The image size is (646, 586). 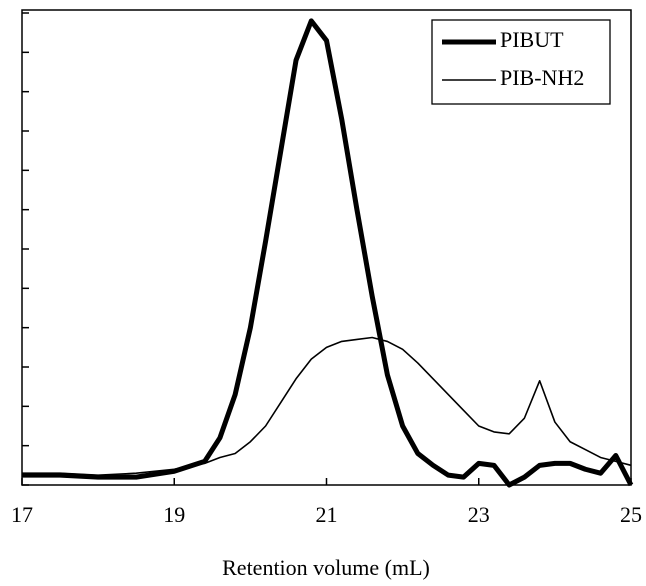 I want to click on x-axis-label: Retention volume (mL), so click(x=326, y=567).